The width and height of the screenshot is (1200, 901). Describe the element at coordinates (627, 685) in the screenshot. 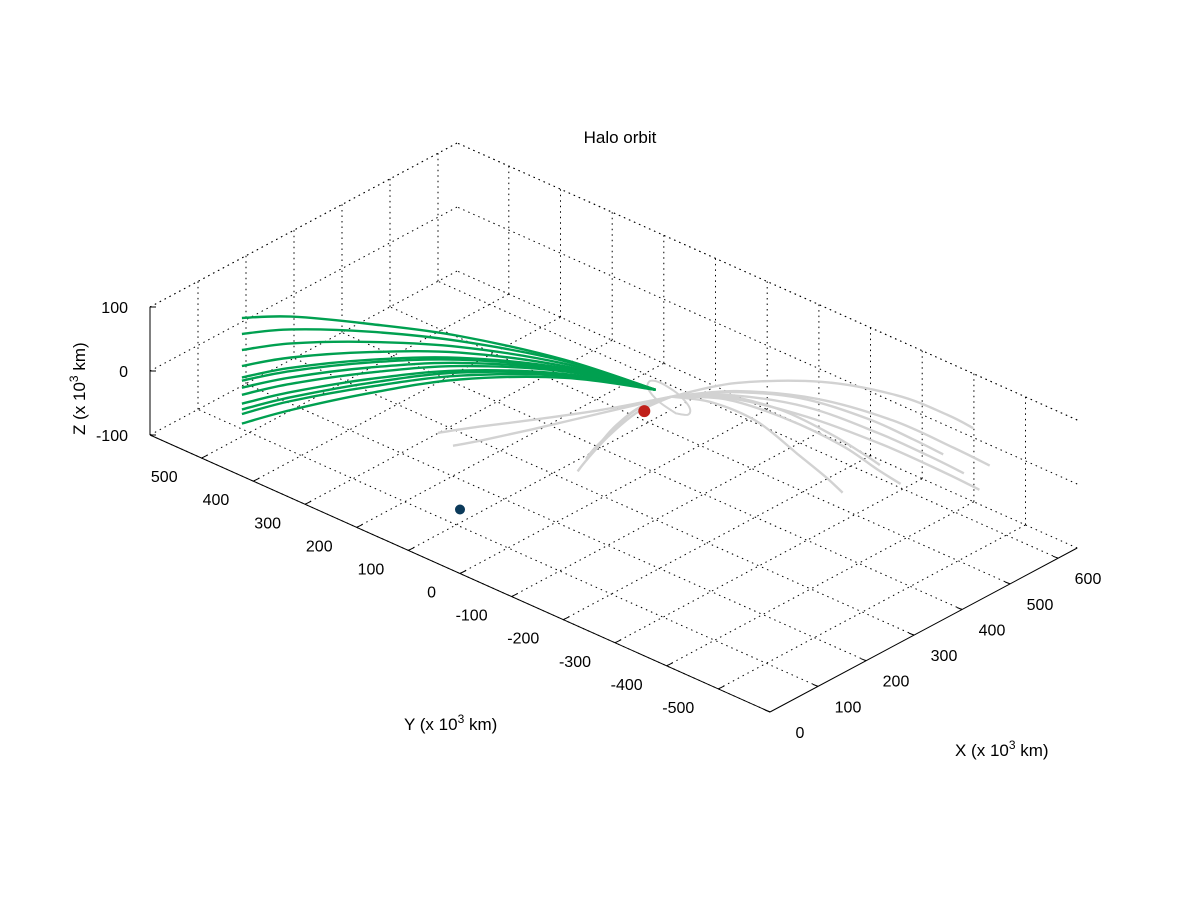

I see `y-tick-label: -400` at that location.